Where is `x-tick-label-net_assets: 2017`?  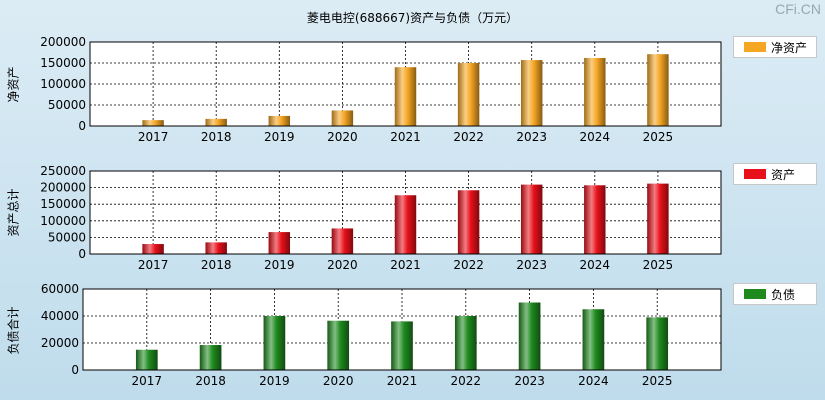
x-tick-label-net_assets: 2017 is located at coordinates (153, 137).